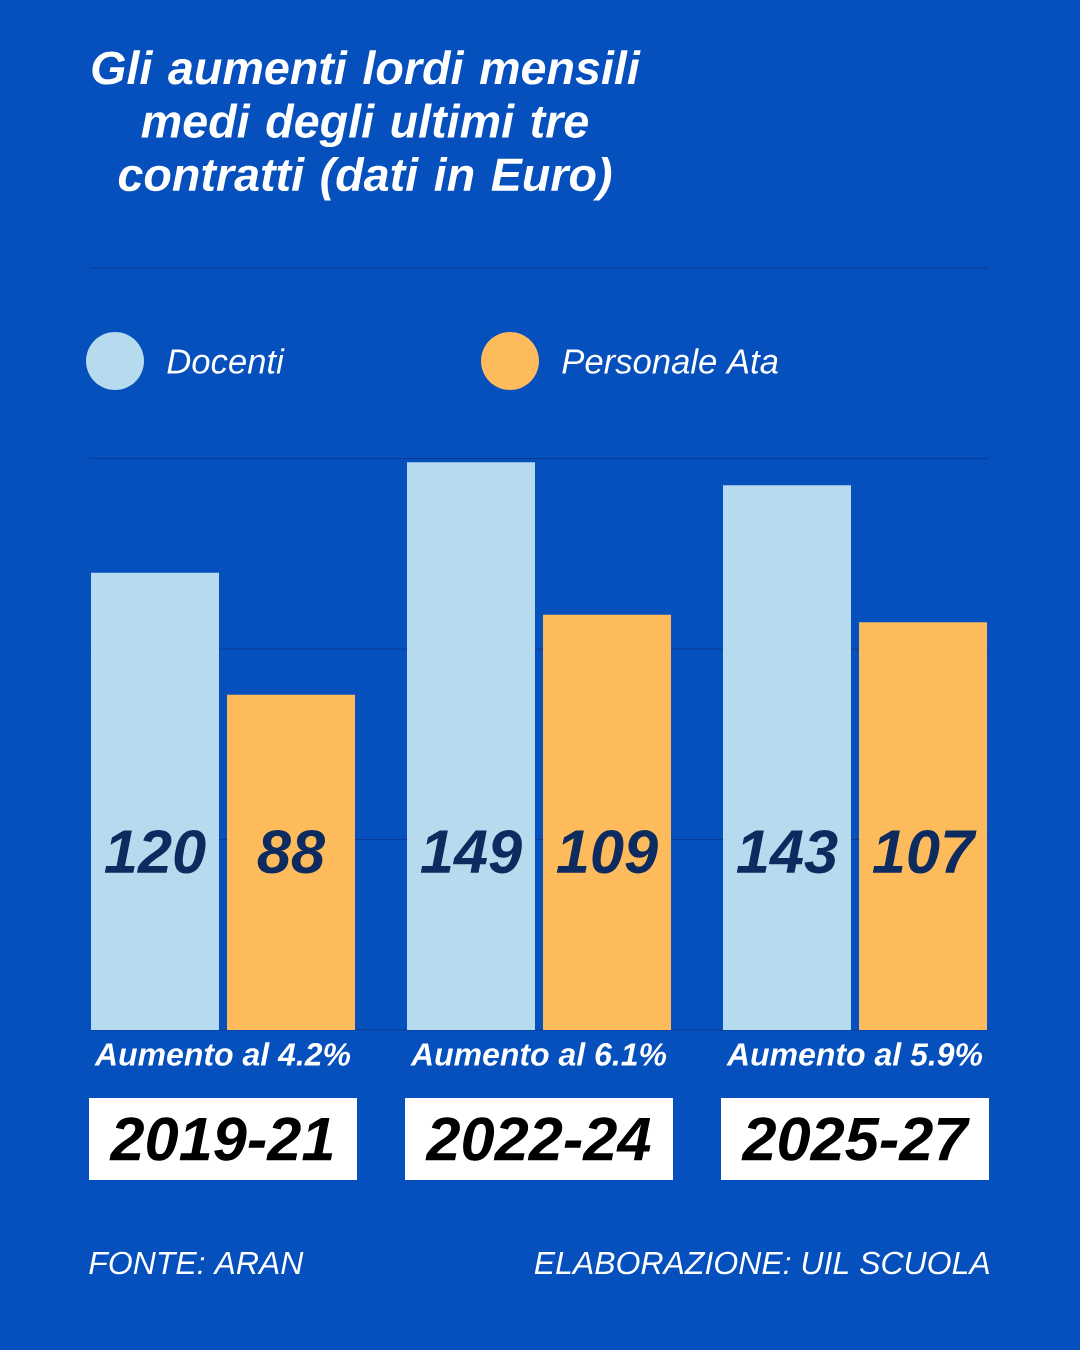 The image size is (1080, 1350). I want to click on data-label: 109, so click(607, 852).